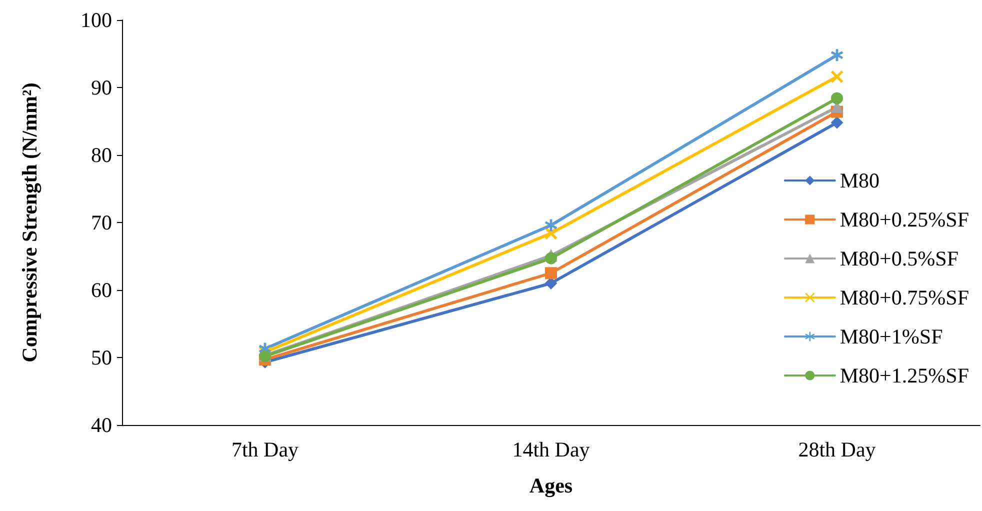  Describe the element at coordinates (101, 155) in the screenshot. I see `y-tick-label: 80` at that location.